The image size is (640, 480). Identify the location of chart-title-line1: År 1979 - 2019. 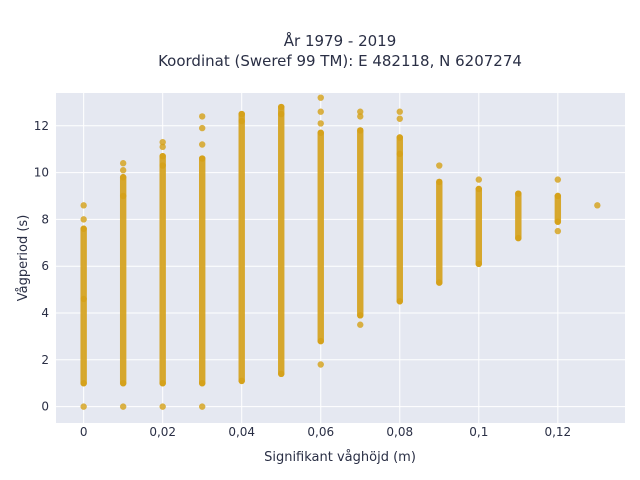
(340, 40).